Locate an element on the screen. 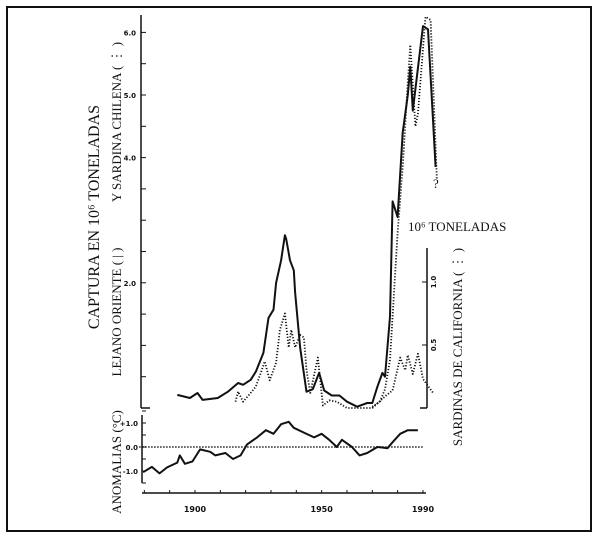 The image size is (600, 540). ylabel-anomalias: ANOMALIAS (°C) is located at coordinates (116, 462).